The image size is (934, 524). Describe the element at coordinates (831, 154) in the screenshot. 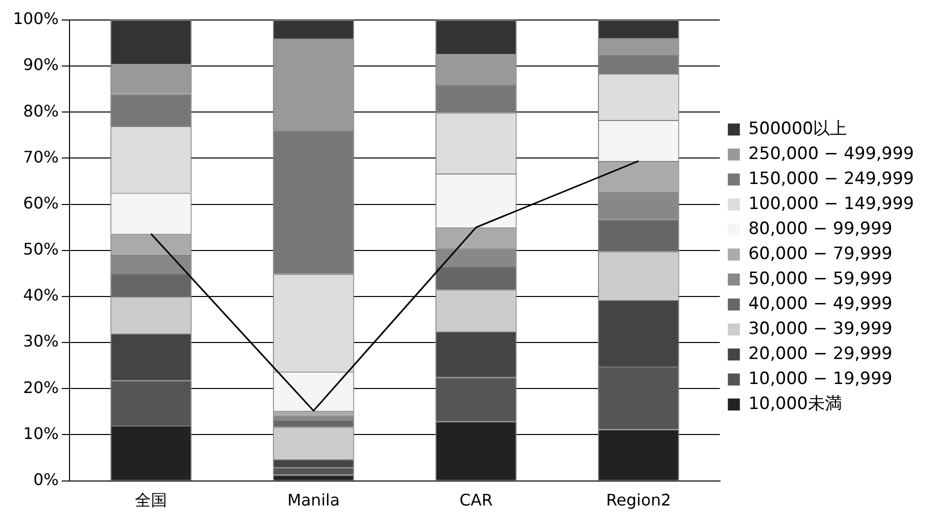

I see `legend-label: 250,000 − 499,999` at that location.